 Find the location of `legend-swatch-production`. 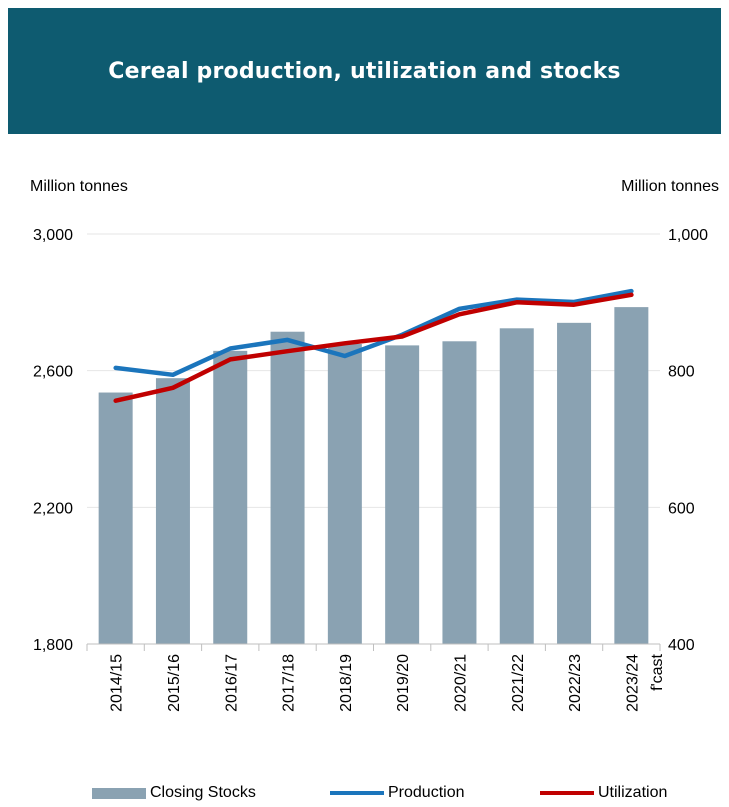

legend-swatch-production is located at coordinates (357, 793).